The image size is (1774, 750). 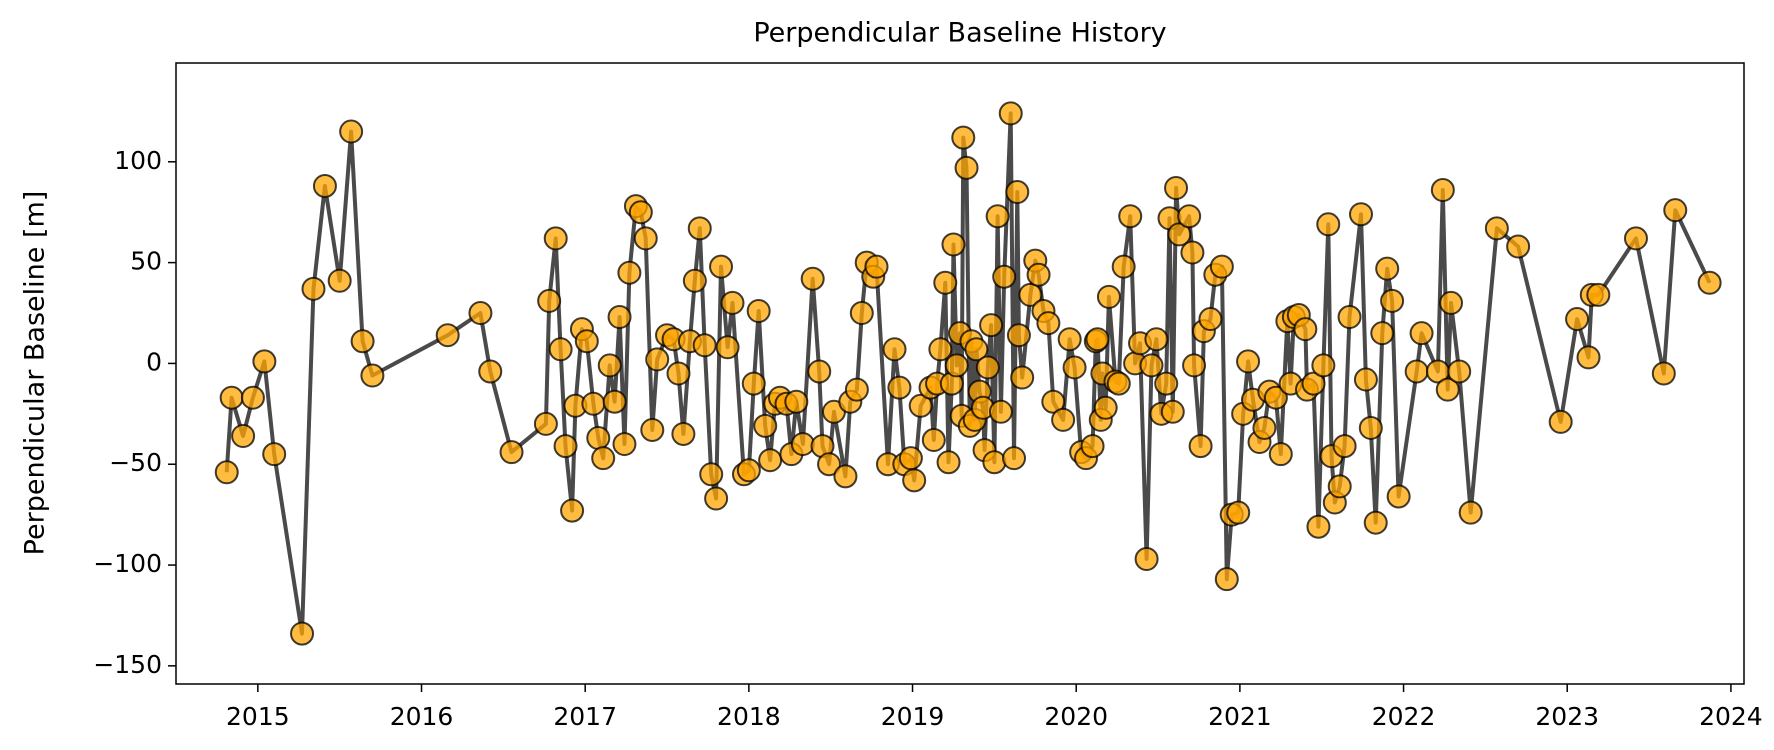 I want to click on x-tick-label: 2015, so click(x=258, y=716).